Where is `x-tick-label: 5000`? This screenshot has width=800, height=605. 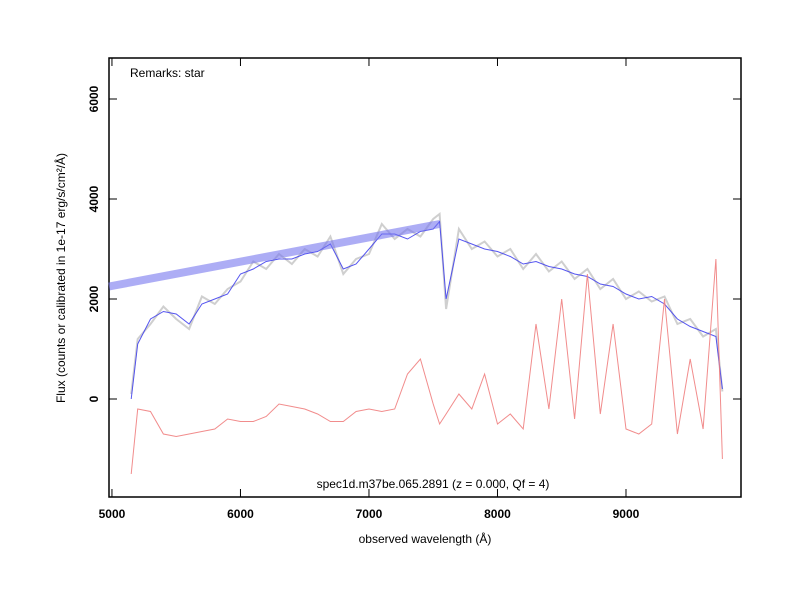 x-tick-label: 5000 is located at coordinates (112, 514).